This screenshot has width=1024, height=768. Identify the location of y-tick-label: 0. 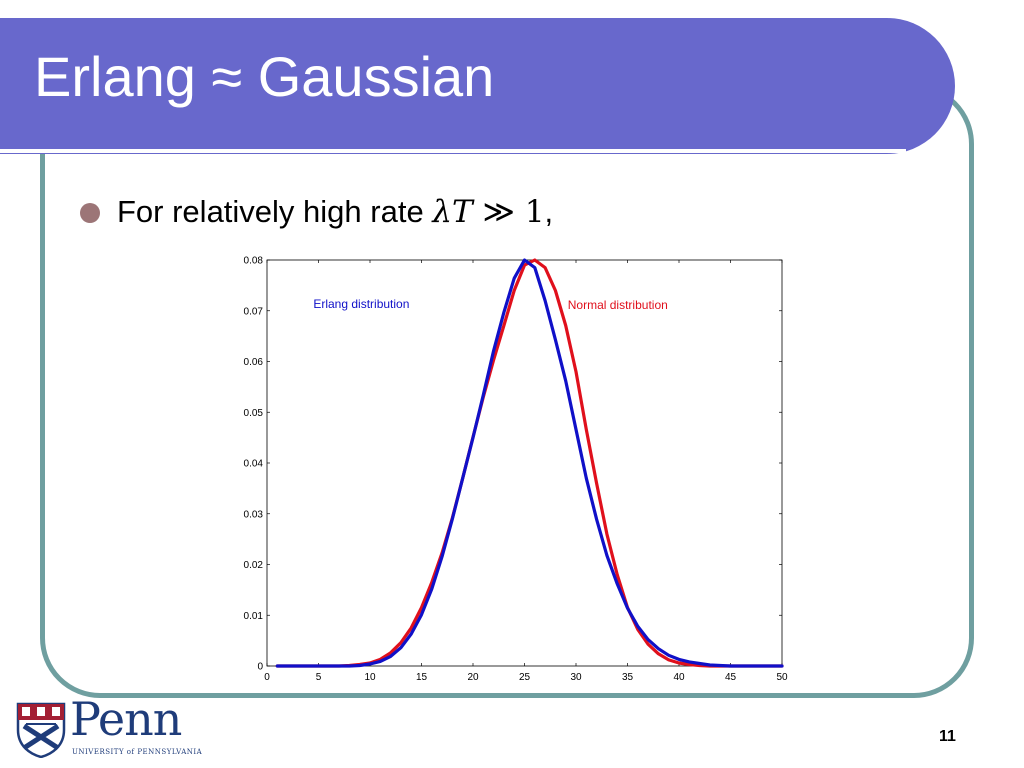
(260, 667).